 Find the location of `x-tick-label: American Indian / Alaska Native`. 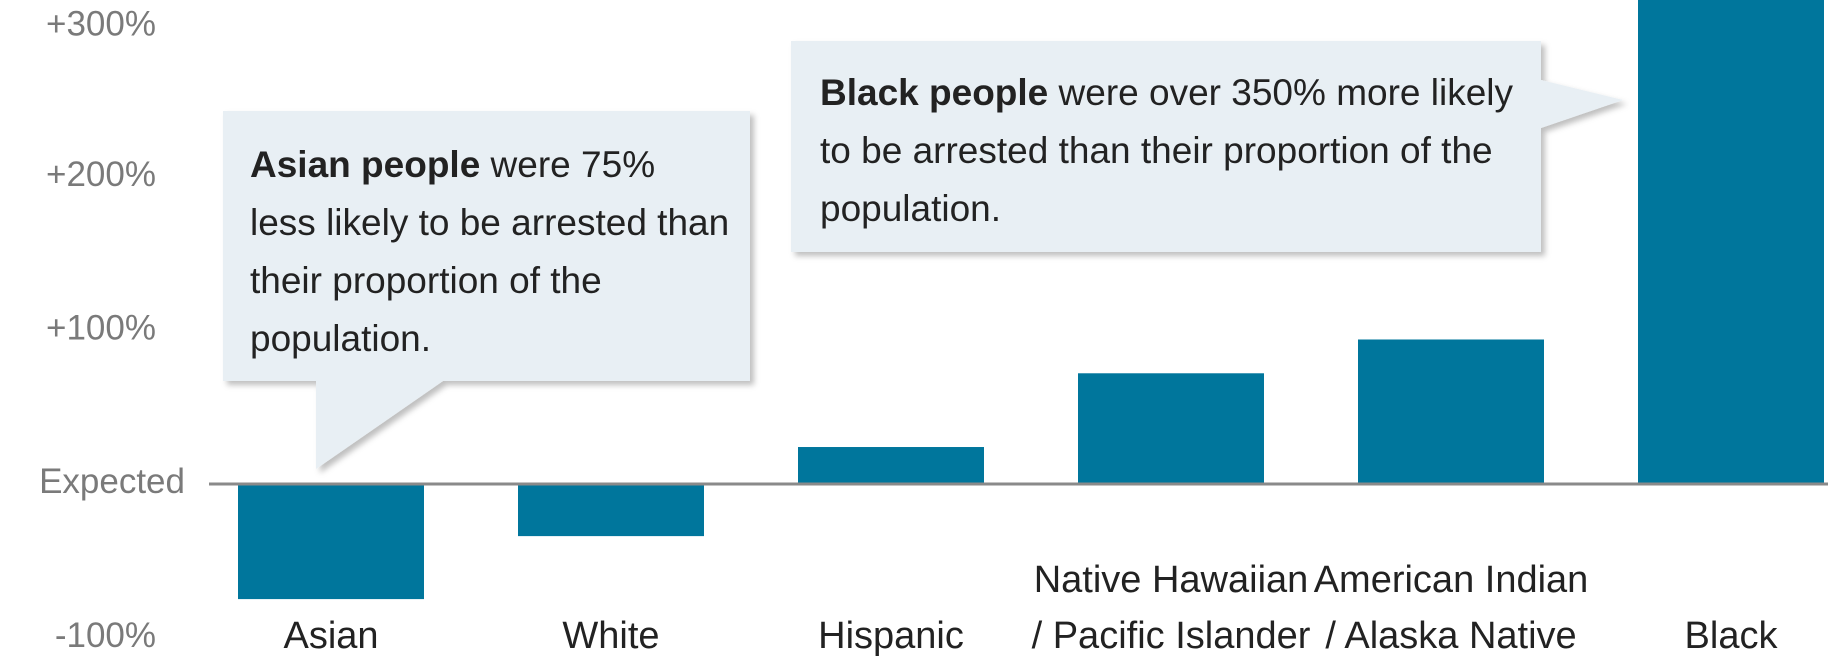

x-tick-label: American Indian / Alaska Native is located at coordinates (1451, 608).